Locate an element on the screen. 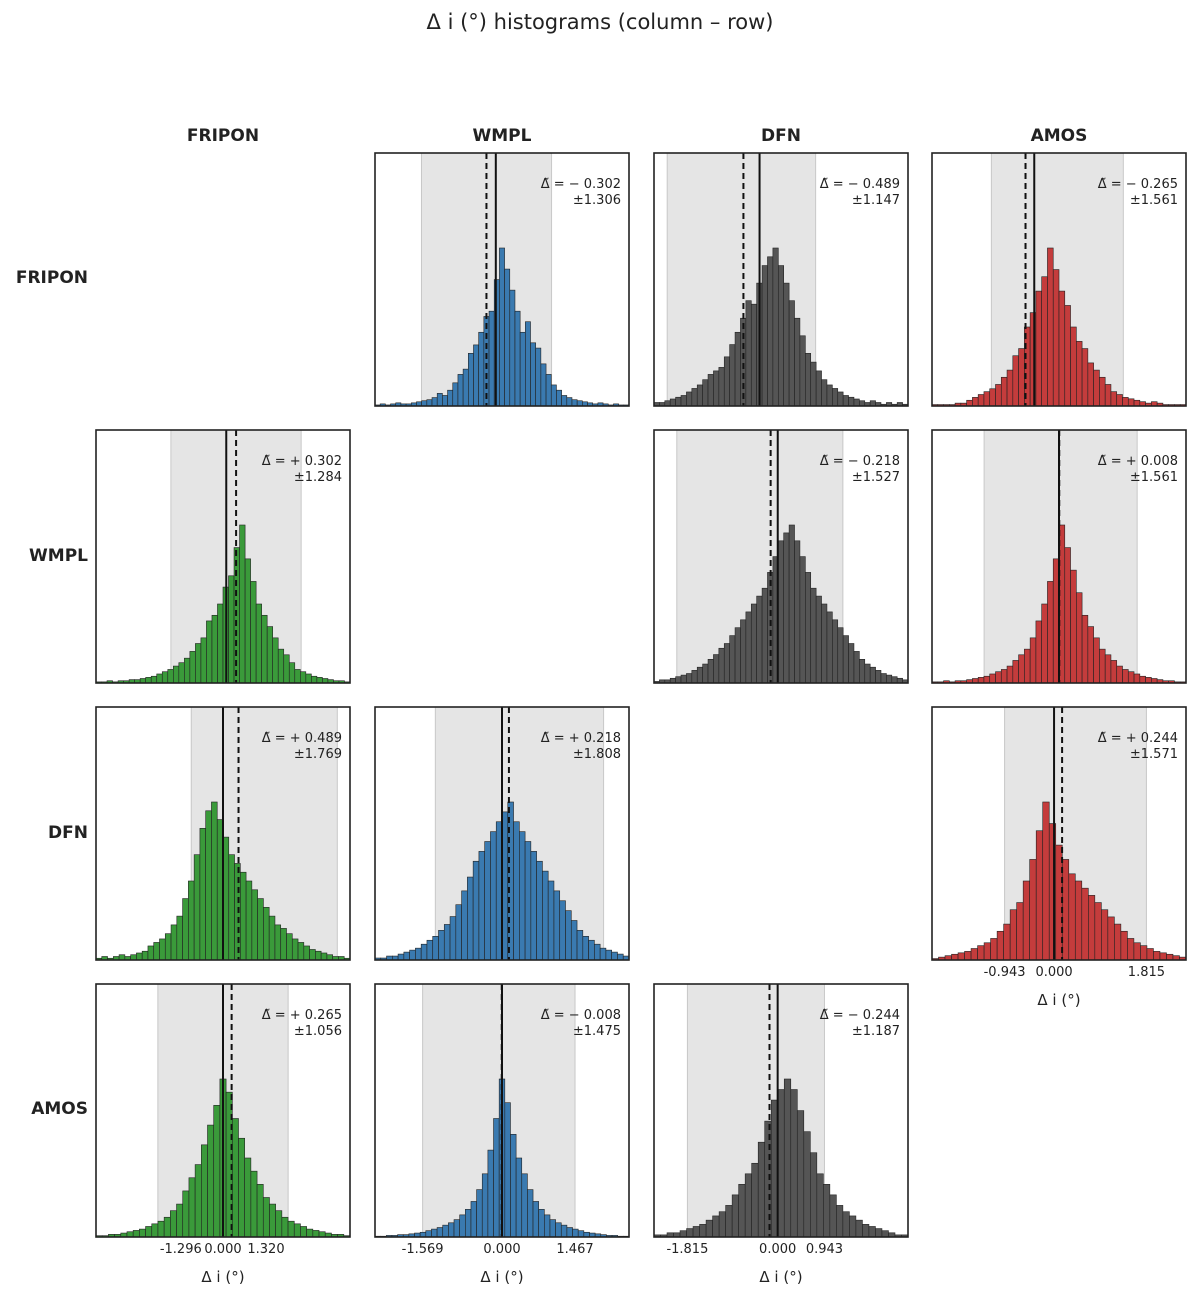 This screenshot has height=1301, width=1200. x-axis-label: Δ i (°) is located at coordinates (223, 1277).